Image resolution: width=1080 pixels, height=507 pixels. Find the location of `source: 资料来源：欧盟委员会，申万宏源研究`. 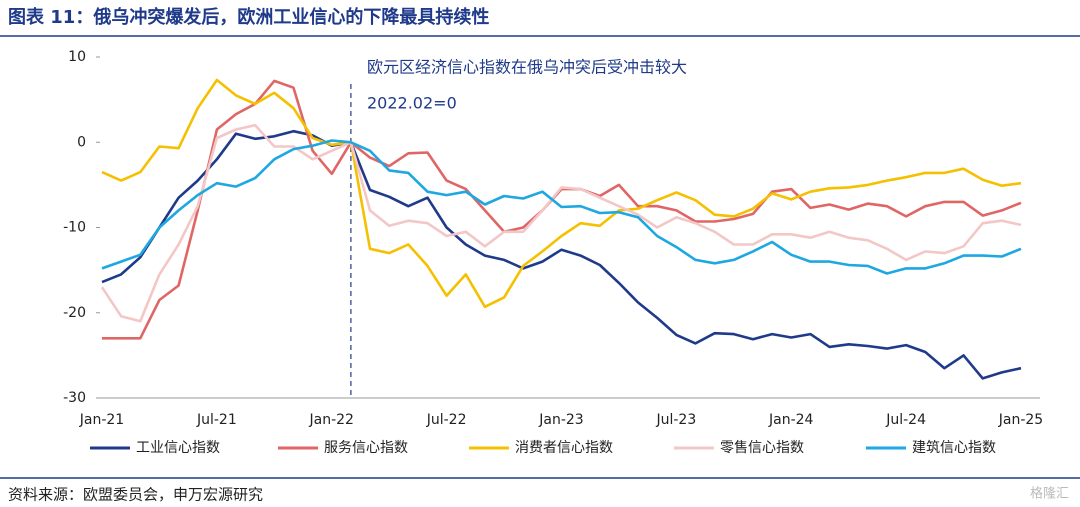

source: 资料来源：欧盟委员会，申万宏源研究 is located at coordinates (135, 495).